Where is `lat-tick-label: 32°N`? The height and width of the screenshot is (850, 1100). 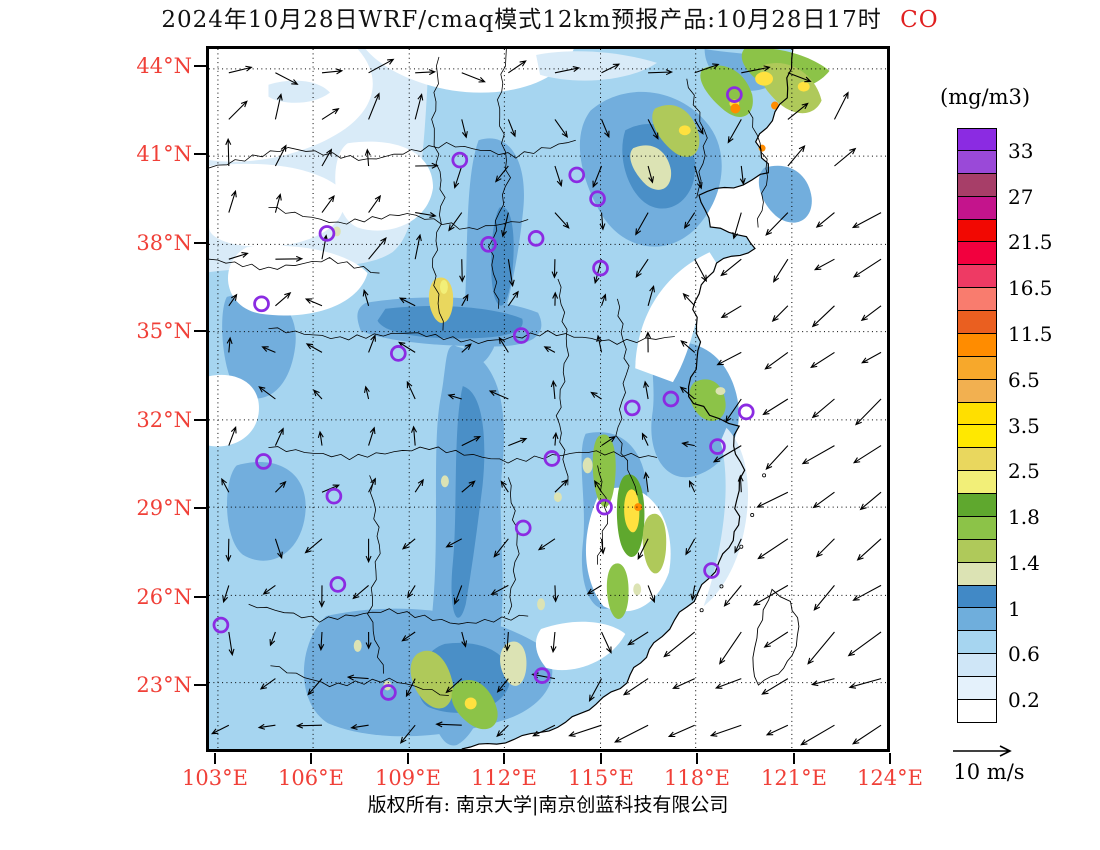
lat-tick-label: 32°N is located at coordinates (164, 420).